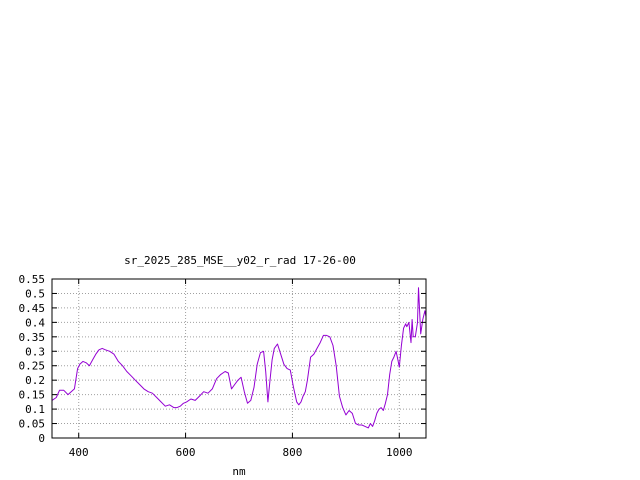 Image resolution: width=640 pixels, height=480 pixels. Describe the element at coordinates (35, 380) in the screenshot. I see `y-tick-label: 0.2` at that location.